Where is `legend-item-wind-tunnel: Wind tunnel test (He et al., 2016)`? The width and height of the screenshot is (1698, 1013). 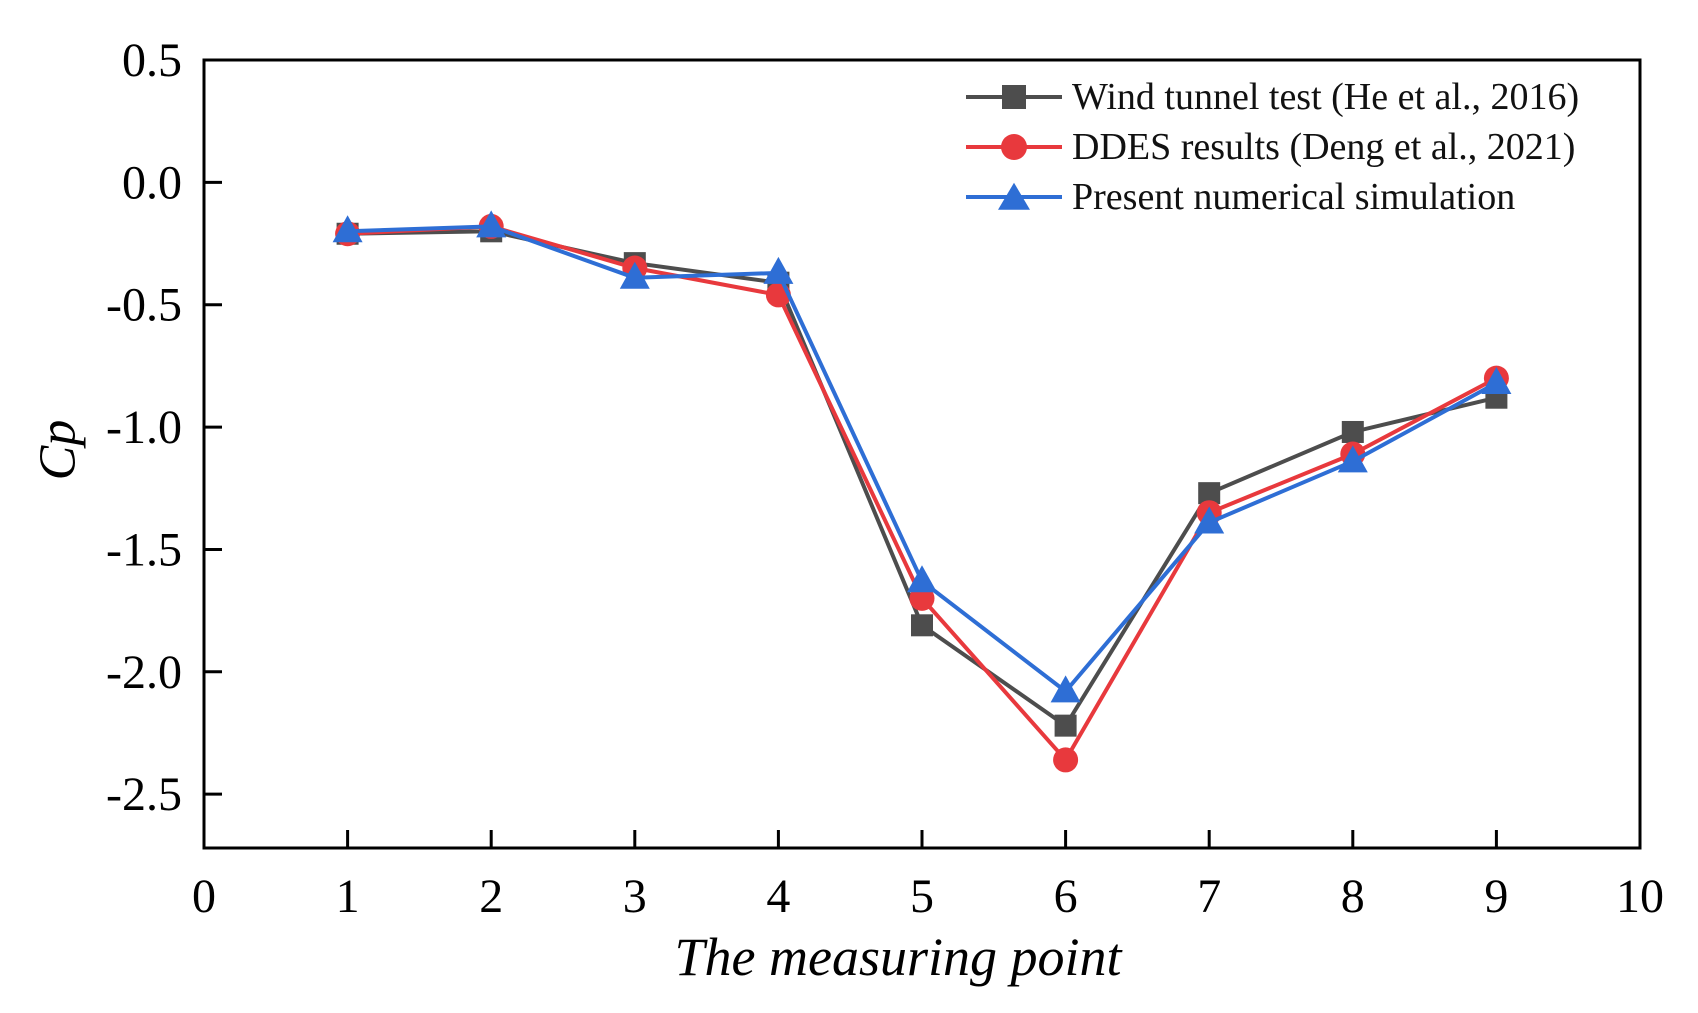
legend-item-wind-tunnel: Wind tunnel test (He et al., 2016) is located at coordinates (1272, 97).